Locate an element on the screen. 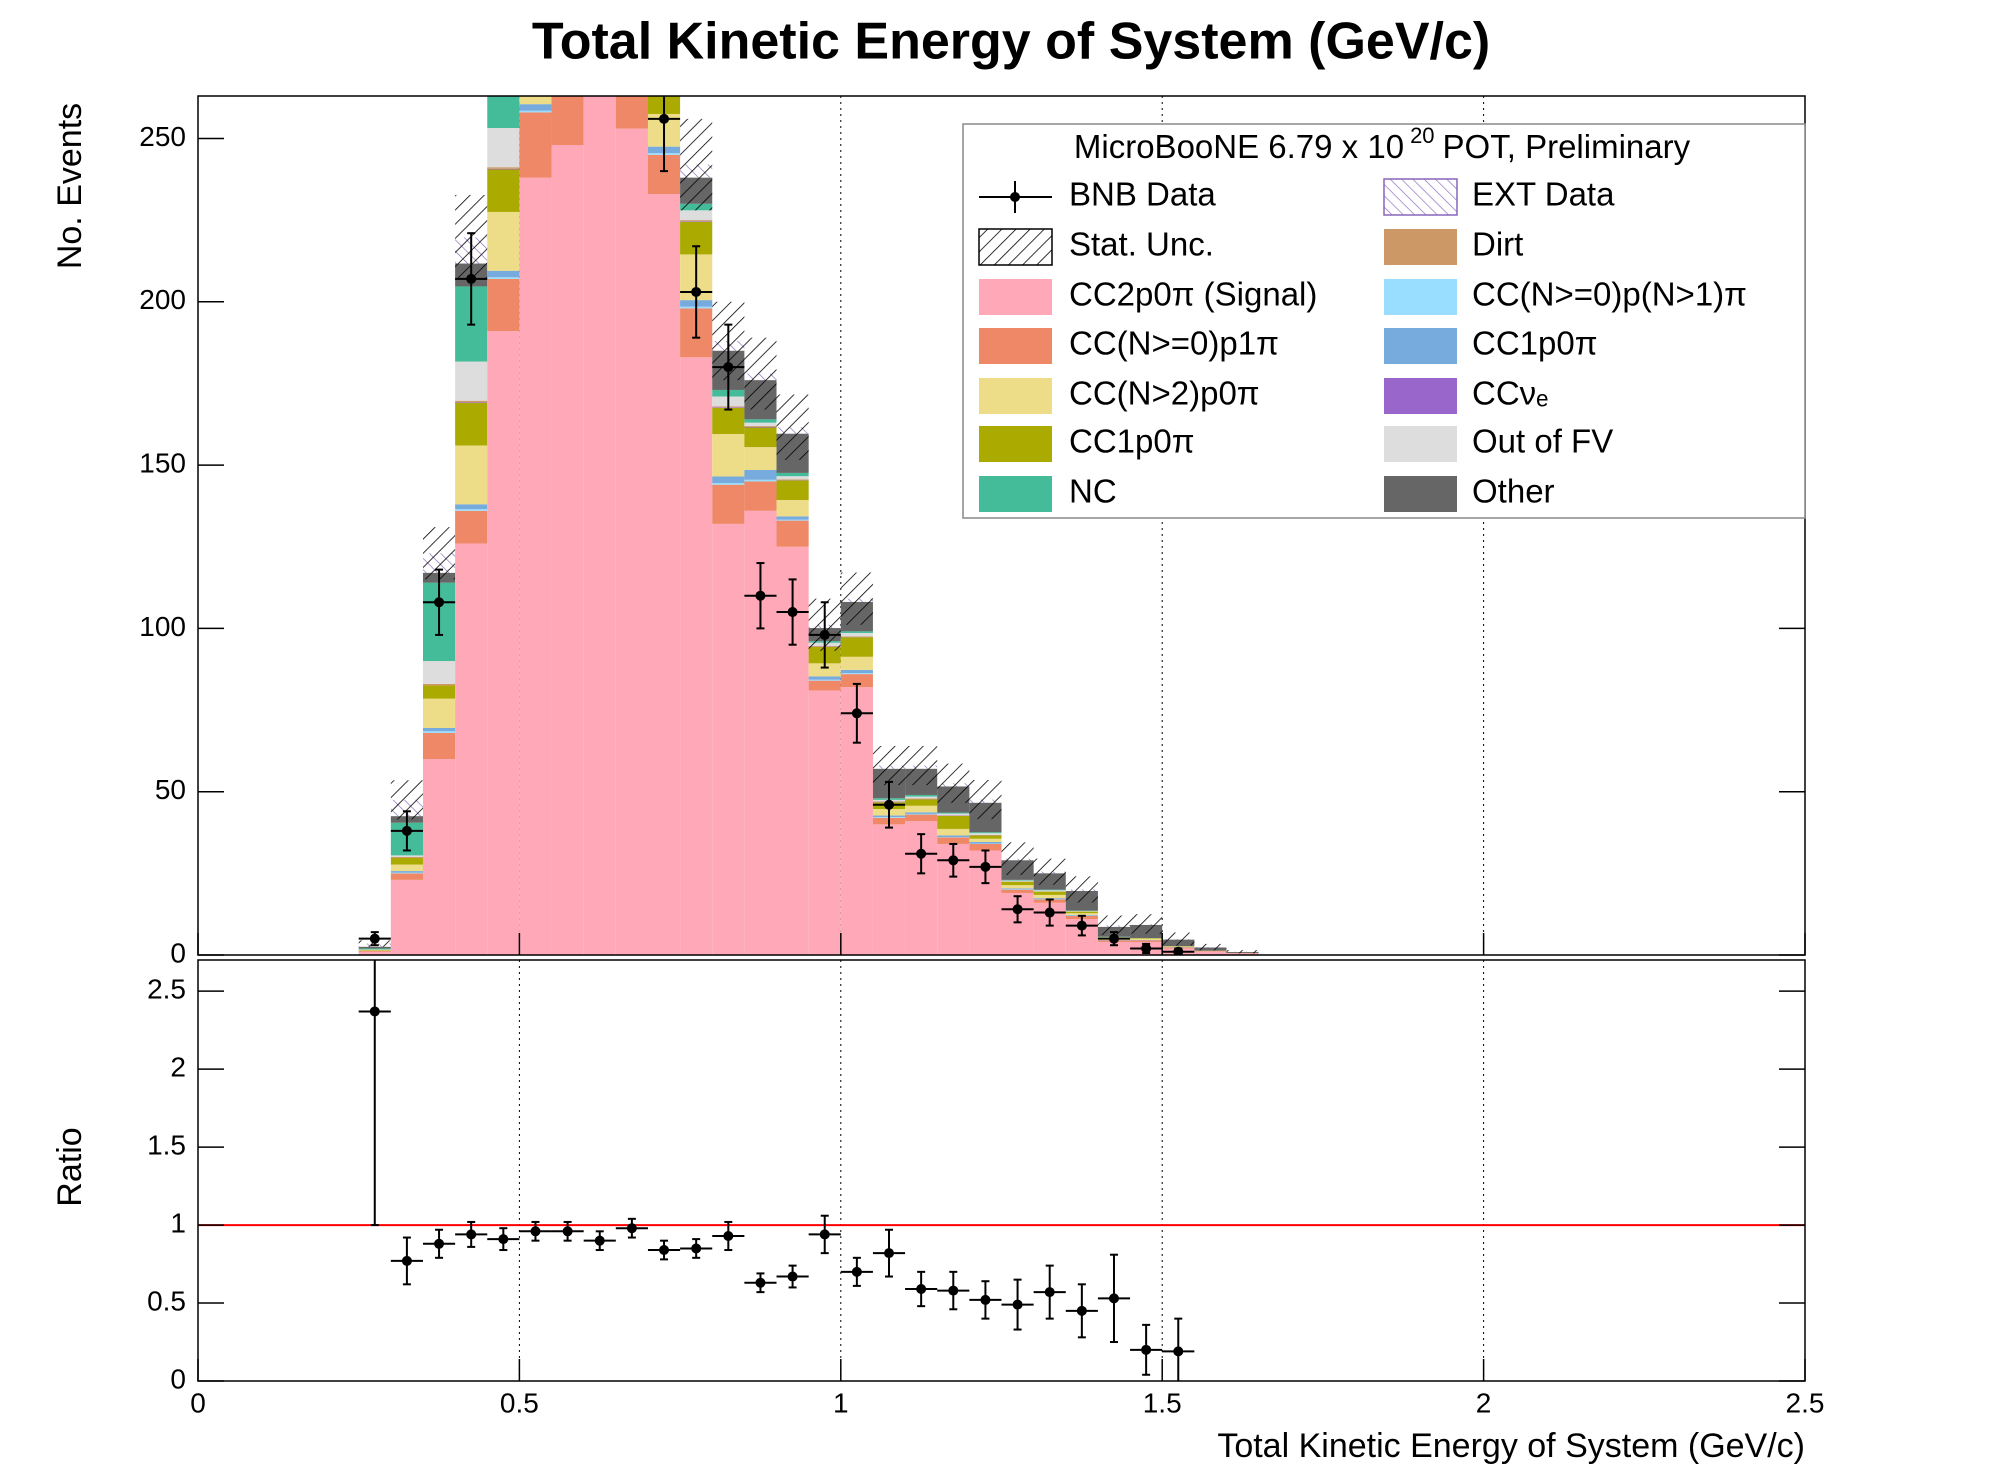 This screenshot has height=1472, width=1996. legend-label: Other is located at coordinates (1513, 491).